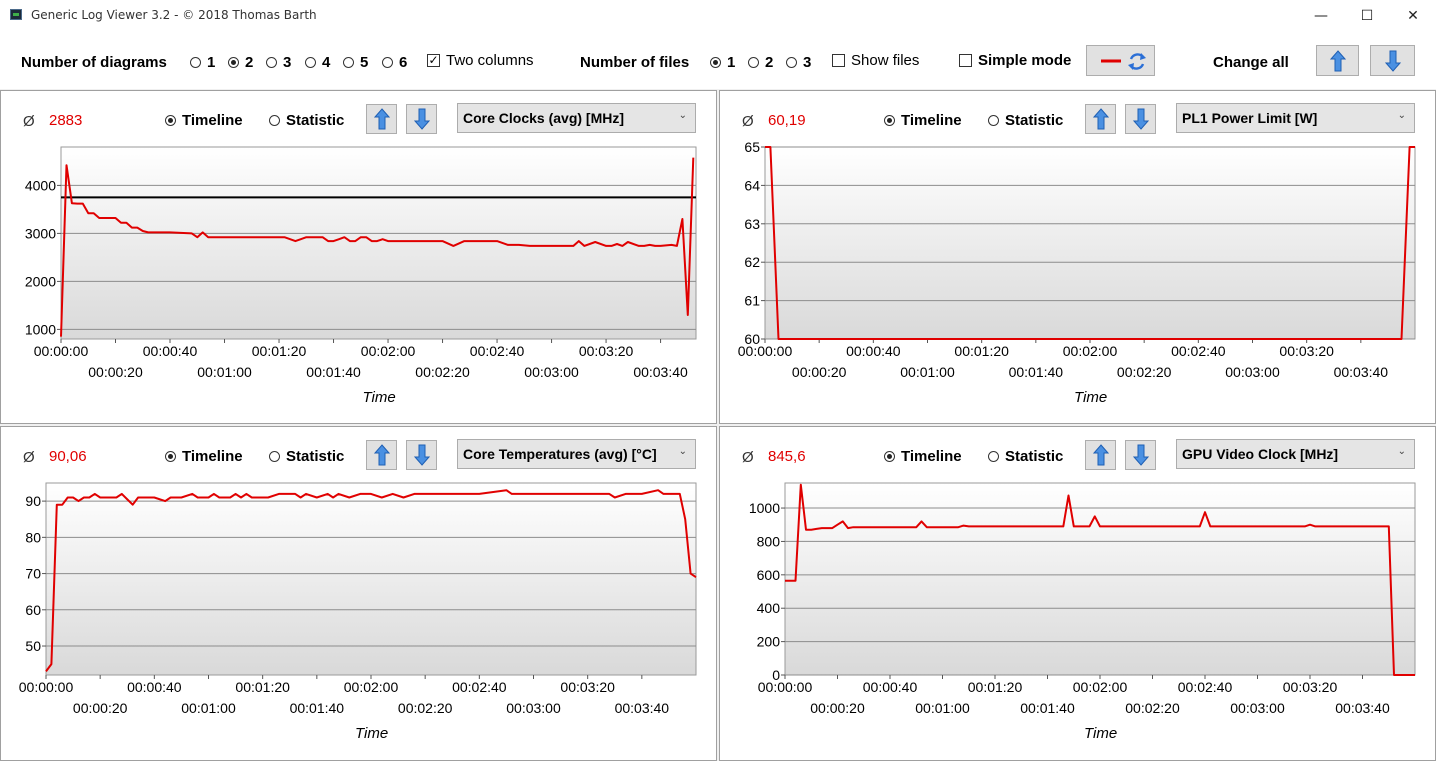 This screenshot has height=761, width=1436. Describe the element at coordinates (394, 62) in the screenshot. I see `diagrams-option-6: 6` at that location.